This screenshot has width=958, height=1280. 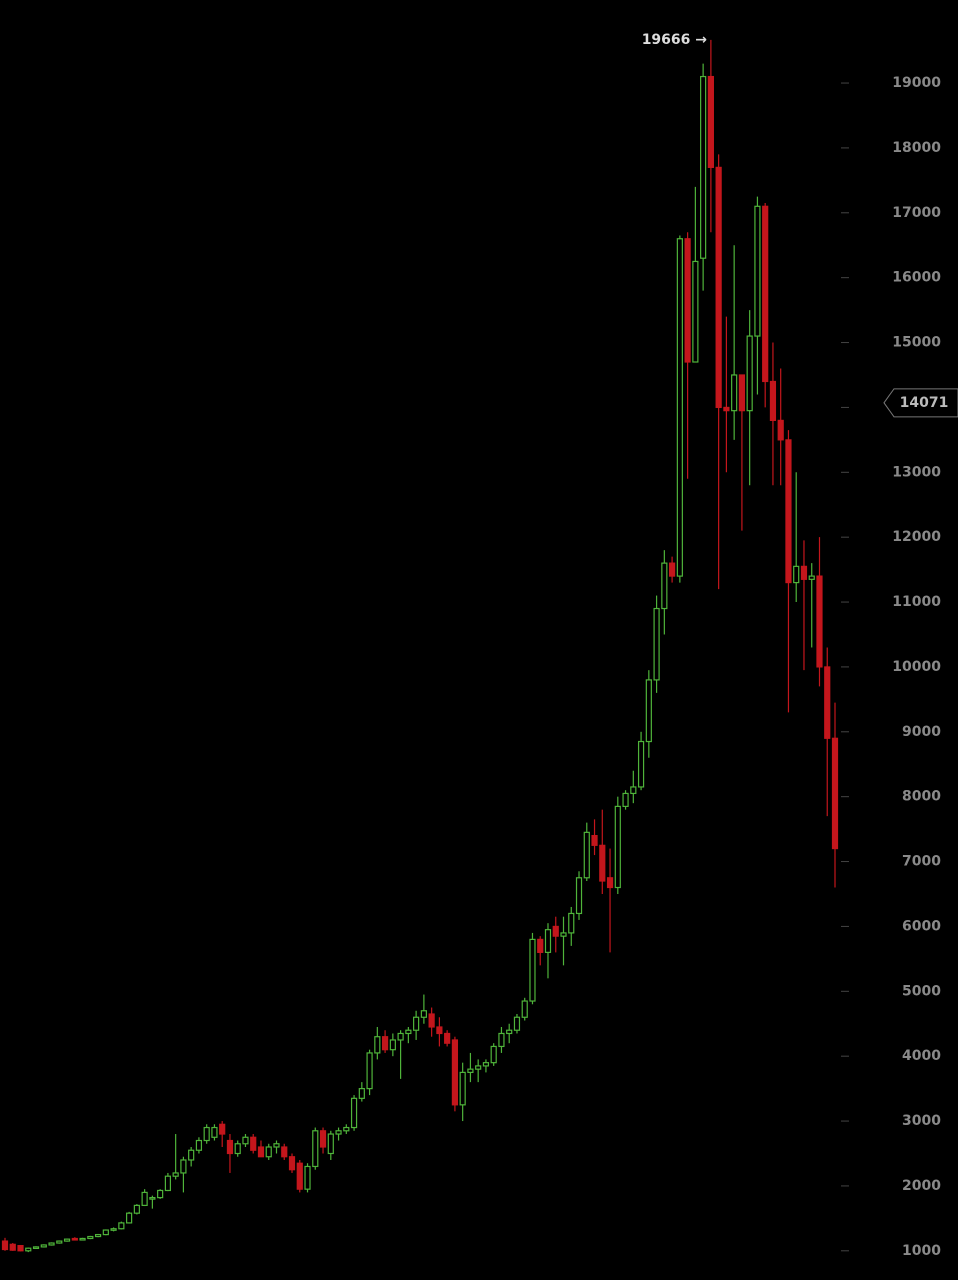 I want to click on y-tick-label: 18000, so click(x=916, y=148).